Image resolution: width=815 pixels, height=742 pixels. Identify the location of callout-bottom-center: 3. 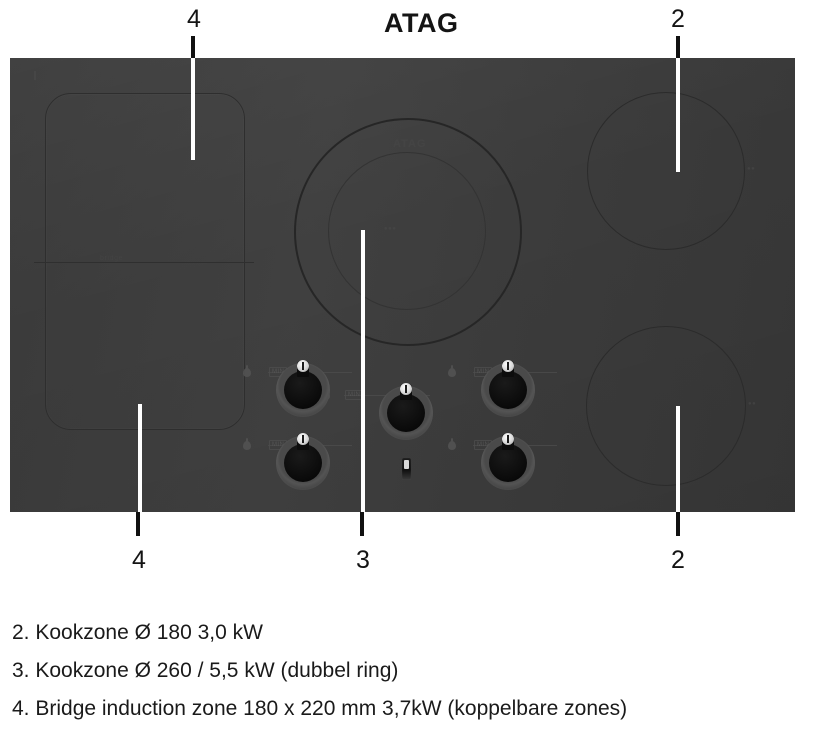
(363, 560).